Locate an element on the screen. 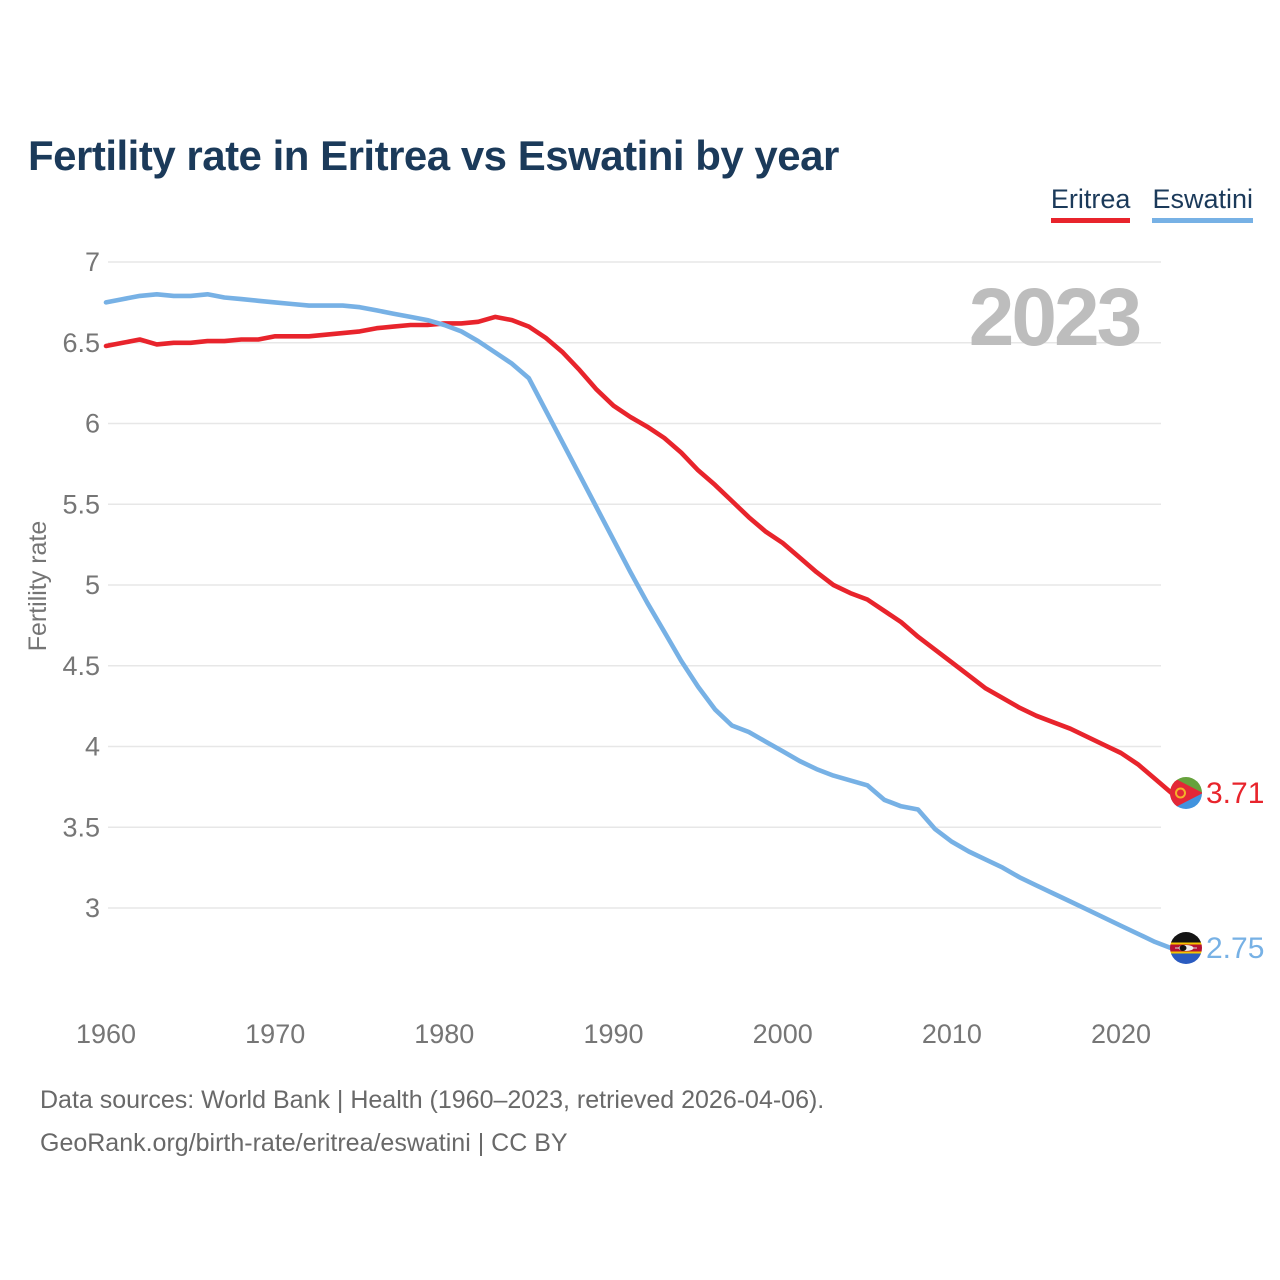  eswatini-end-value: 2.75 is located at coordinates (1235, 948).